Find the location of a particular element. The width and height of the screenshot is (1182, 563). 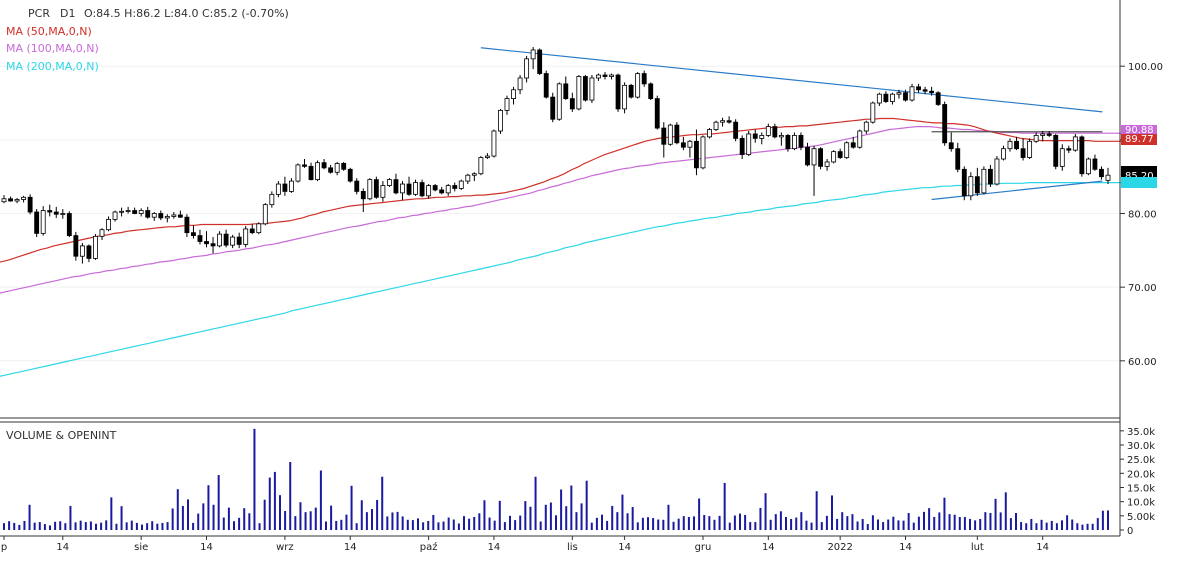

volume-panel-title: VOLUME & OPENINT is located at coordinates (61, 435).